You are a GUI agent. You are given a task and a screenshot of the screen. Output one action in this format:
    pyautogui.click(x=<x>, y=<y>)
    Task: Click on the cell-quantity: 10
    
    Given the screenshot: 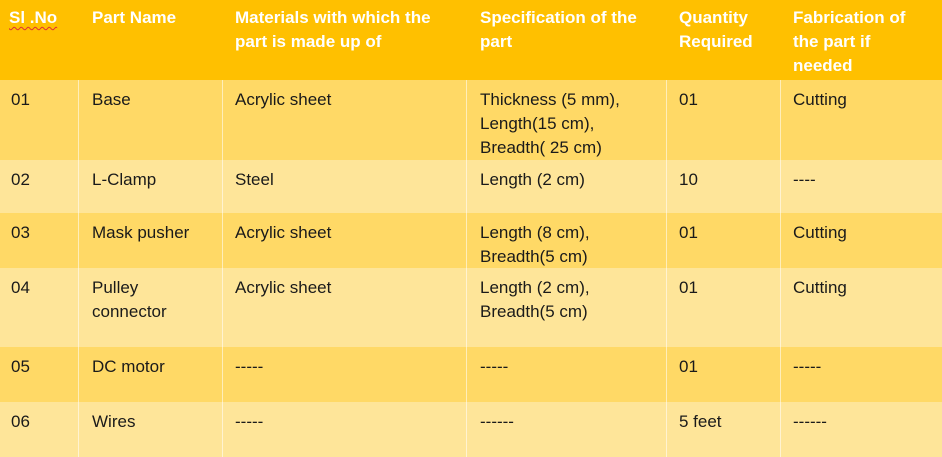 What is the action you would take?
    pyautogui.click(x=724, y=186)
    